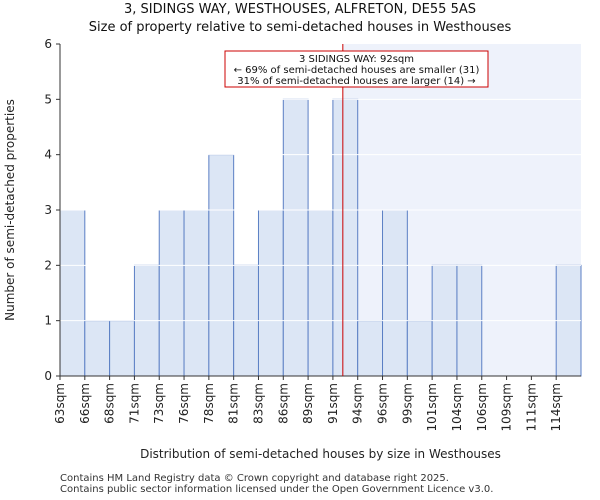 The image size is (600, 500). I want to click on bar-91sqm, so click(345, 237).